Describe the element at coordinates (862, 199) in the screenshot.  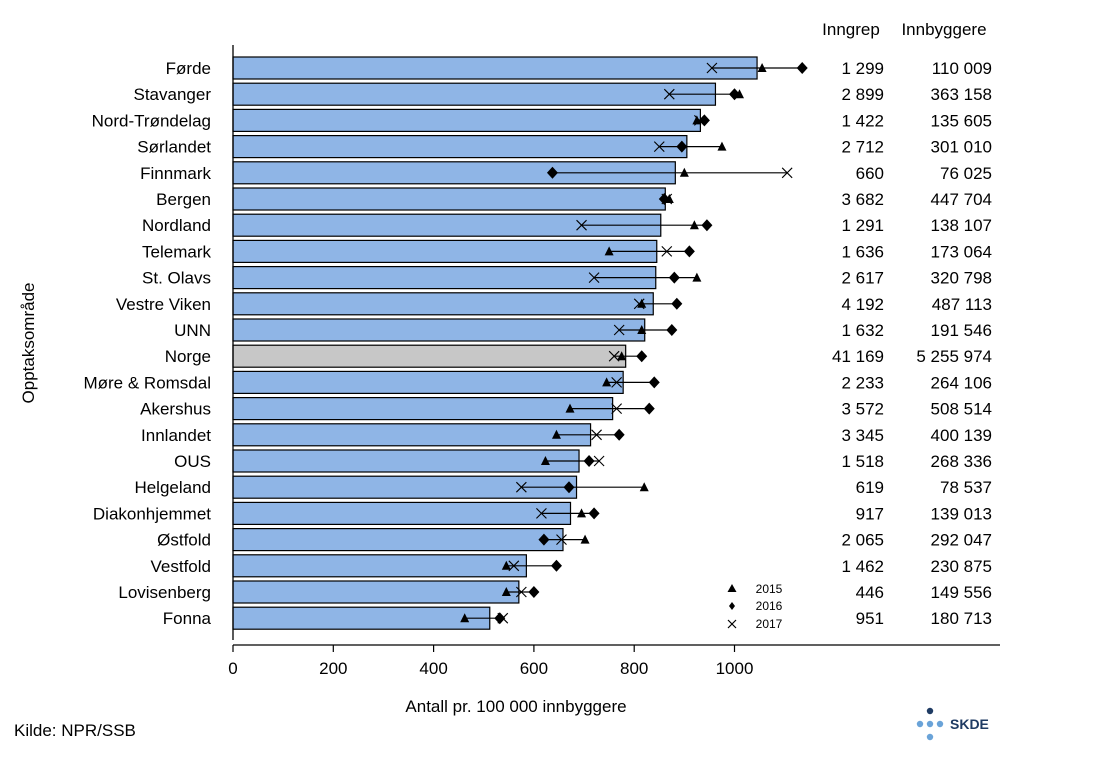
I see `inngrep-value: 3 682` at that location.